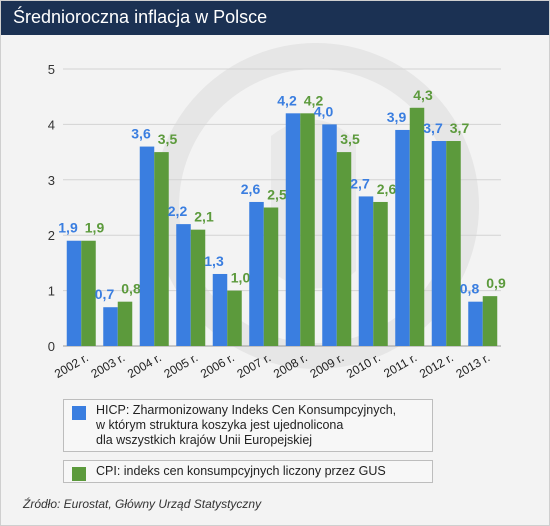  Describe the element at coordinates (324, 111) in the screenshot. I see `data-label-hicp: 4,0` at that location.